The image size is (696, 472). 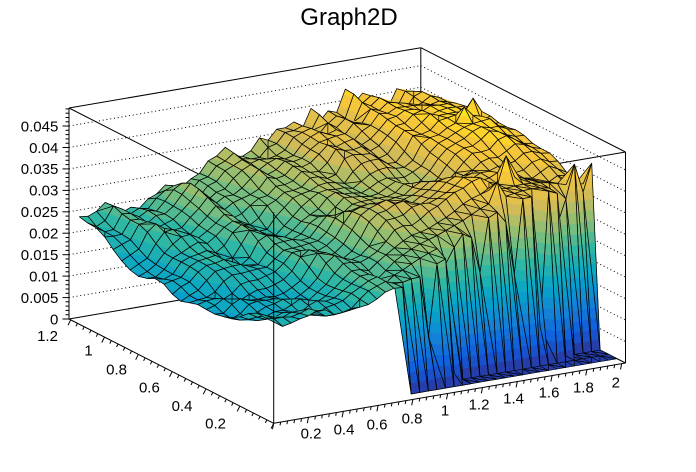 What do you see at coordinates (43, 191) in the screenshot?
I see `svg-text: 0.03` at bounding box center [43, 191].